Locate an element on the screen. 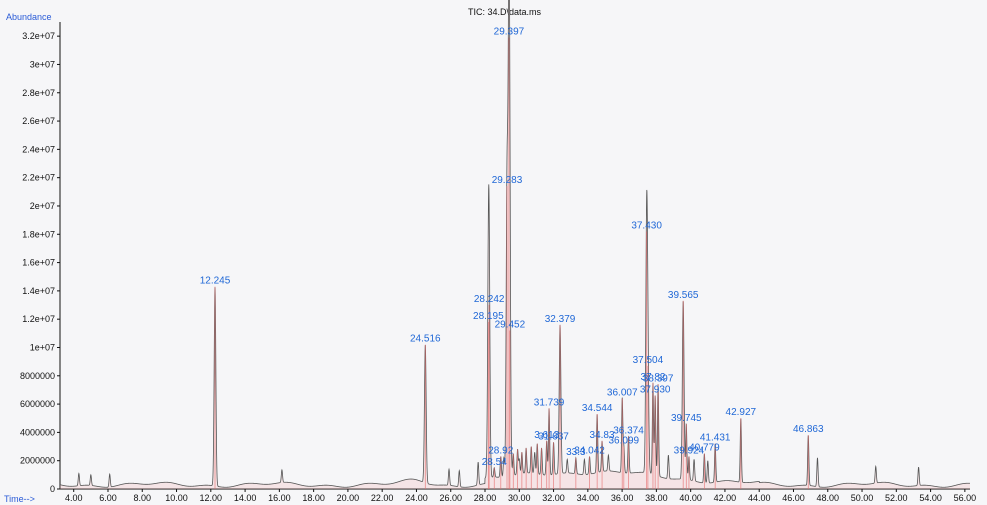 Image resolution: width=987 pixels, height=505 pixels. y-tick-label-10: 2e+07 is located at coordinates (42, 206).